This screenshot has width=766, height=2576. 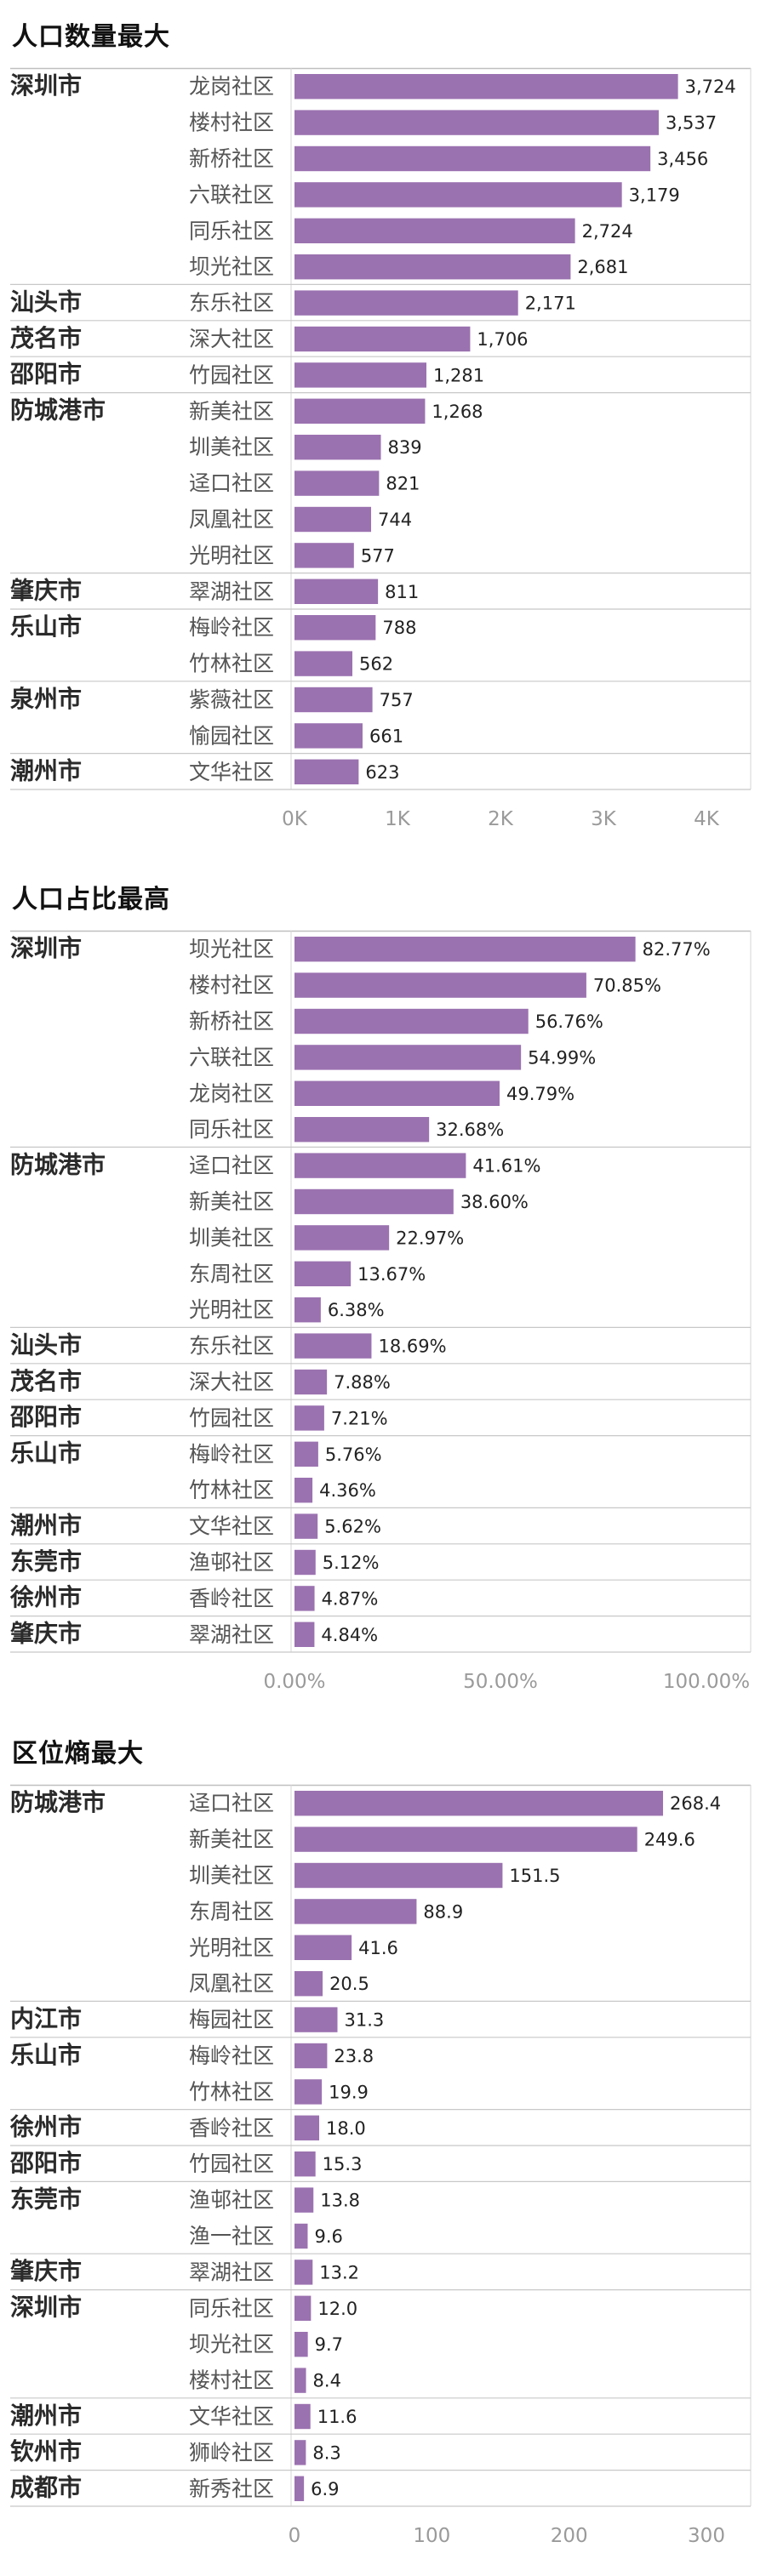 I want to click on data-label: 88.9, so click(x=443, y=1911).